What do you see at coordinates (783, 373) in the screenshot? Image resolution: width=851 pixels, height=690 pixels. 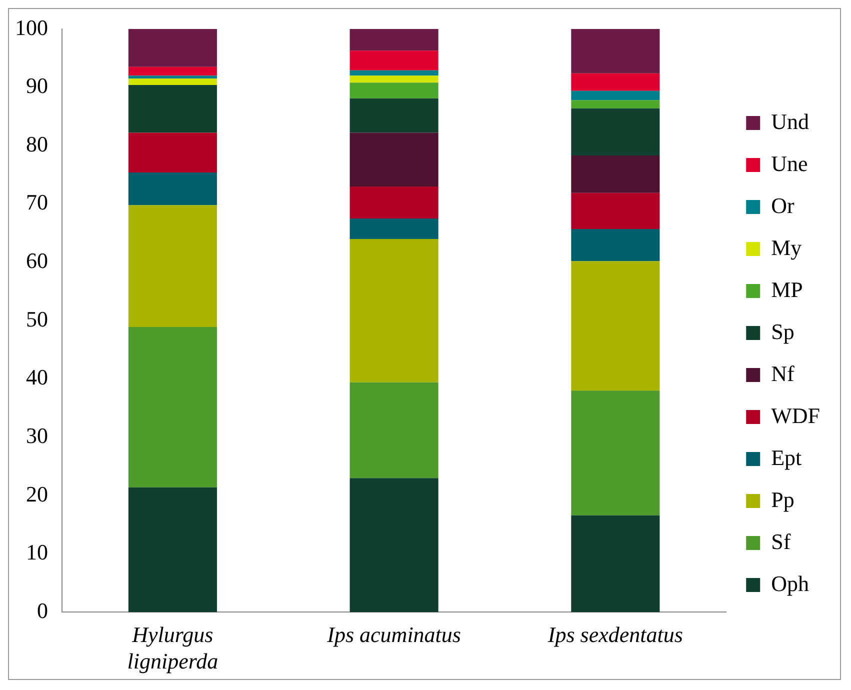 I see `legend-label: Nf` at bounding box center [783, 373].